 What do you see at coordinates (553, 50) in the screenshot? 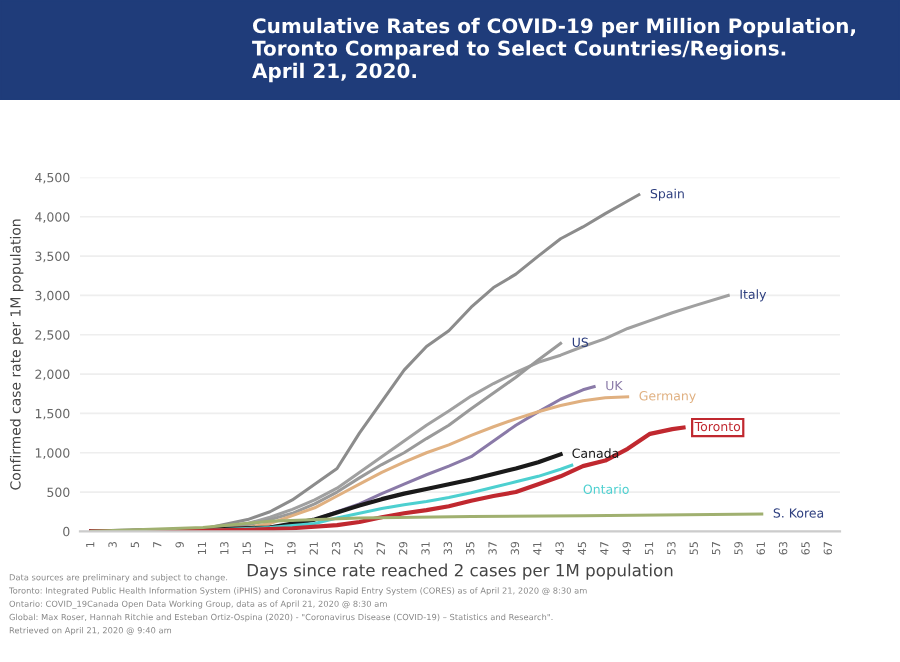
I see `chart-title: Cumulative Rates of COVID-19 per Million Population, Toronto Compared to Select Countries/Regions. April 21, 2020.` at bounding box center [553, 50].